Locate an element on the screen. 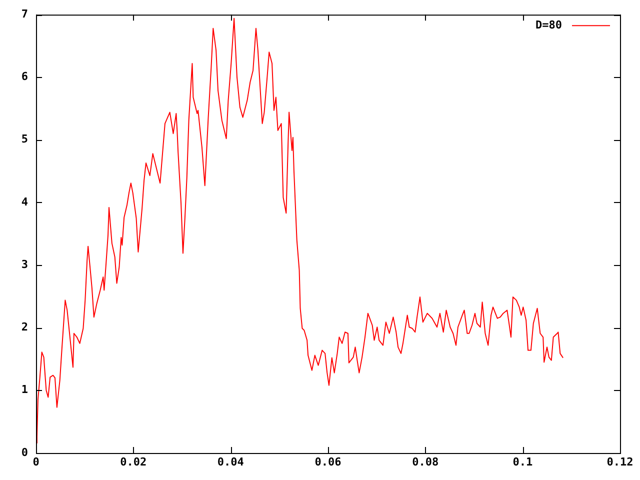  y-tick-label: 6 is located at coordinates (24, 77).